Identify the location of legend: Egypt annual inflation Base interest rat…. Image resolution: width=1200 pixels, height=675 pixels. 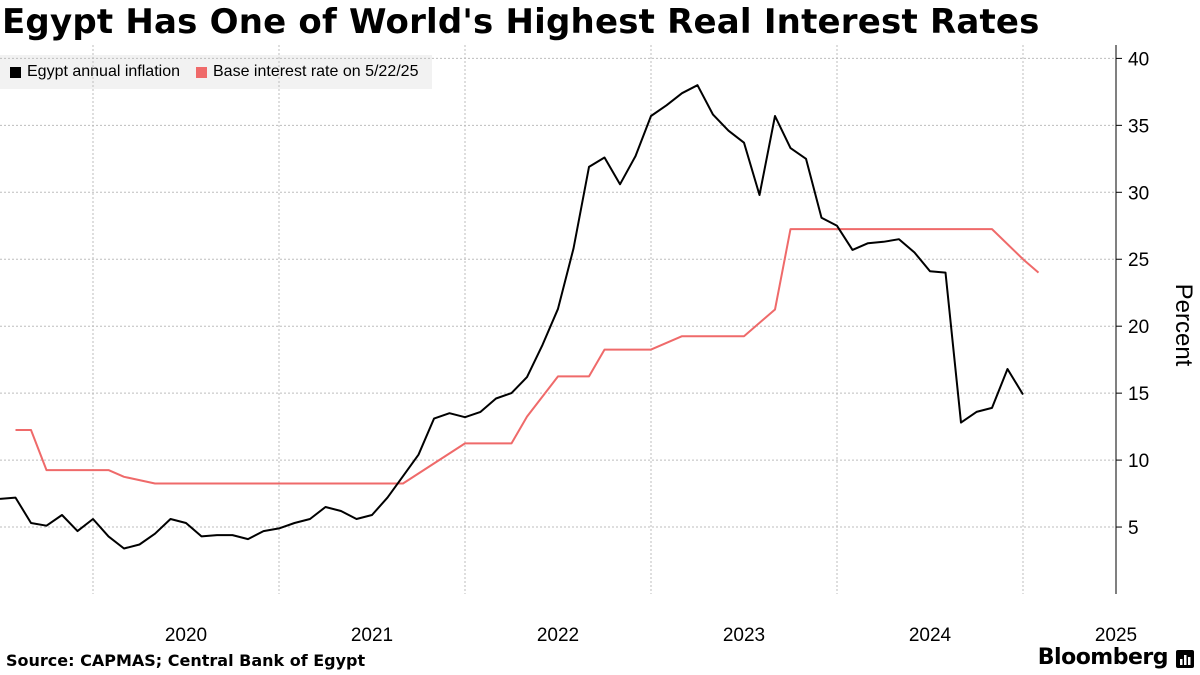
(216, 72).